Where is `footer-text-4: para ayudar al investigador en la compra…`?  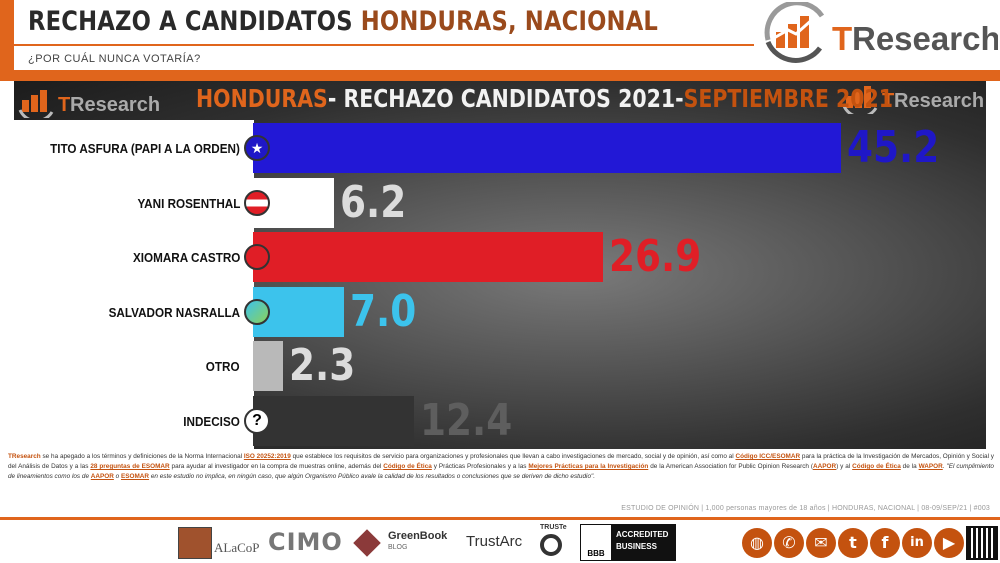 footer-text-4: para ayudar al investigador en la compra… is located at coordinates (276, 466).